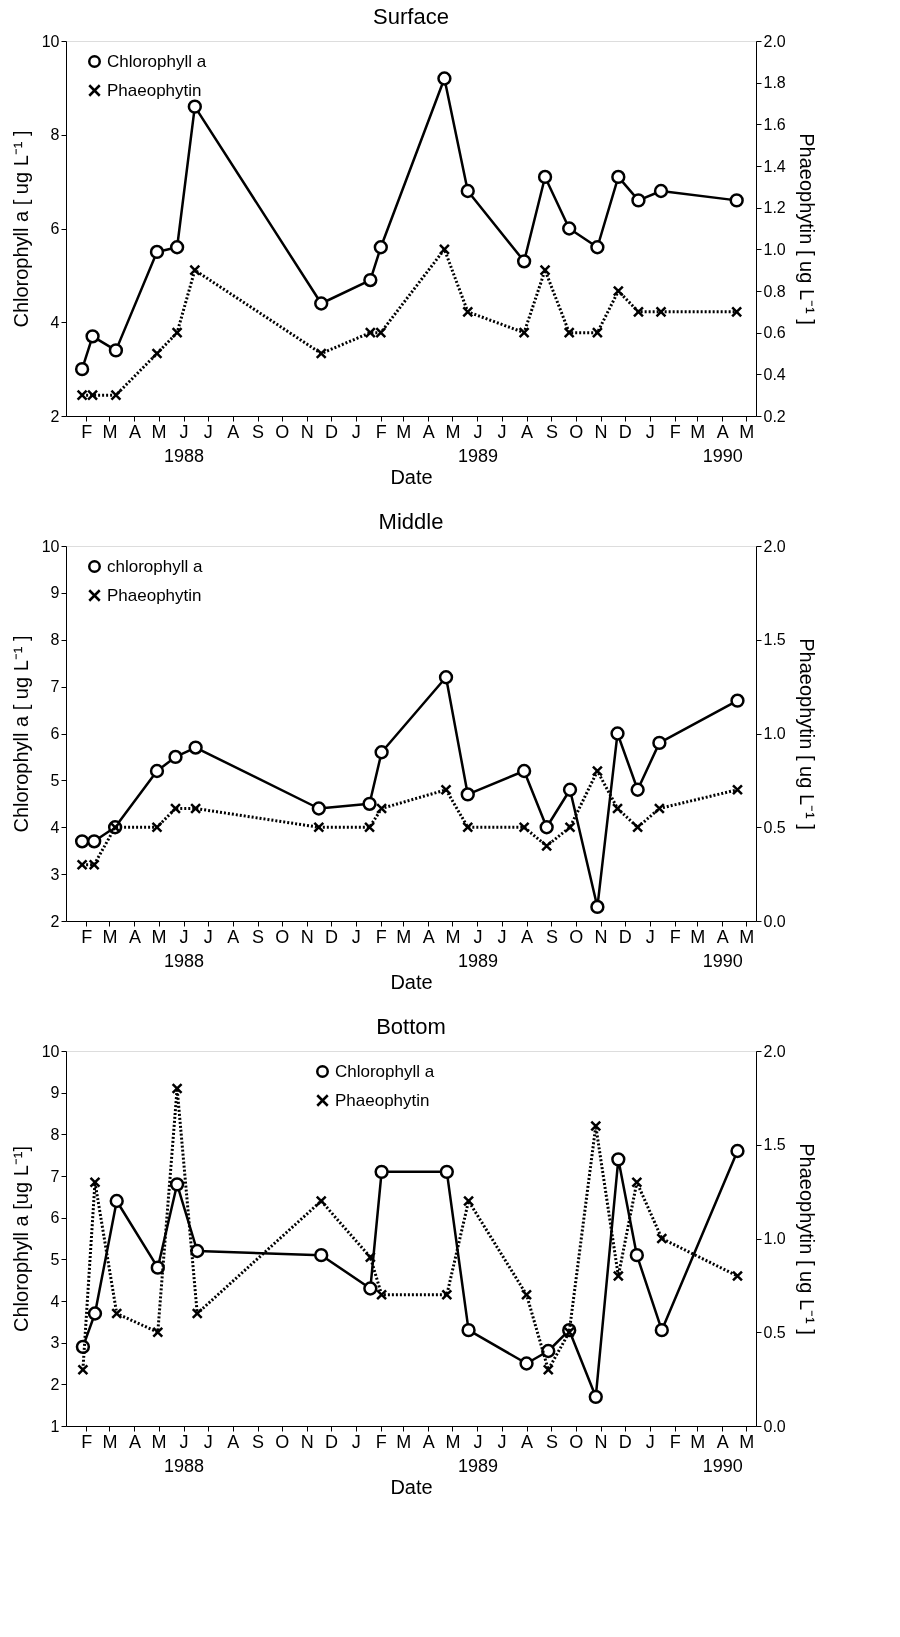  Describe the element at coordinates (55, 135) in the screenshot. I see `y-tick-label: 8` at that location.